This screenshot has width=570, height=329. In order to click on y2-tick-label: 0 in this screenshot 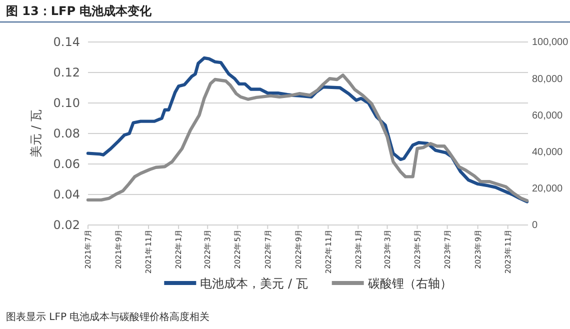, I will do `click(535, 226)`.